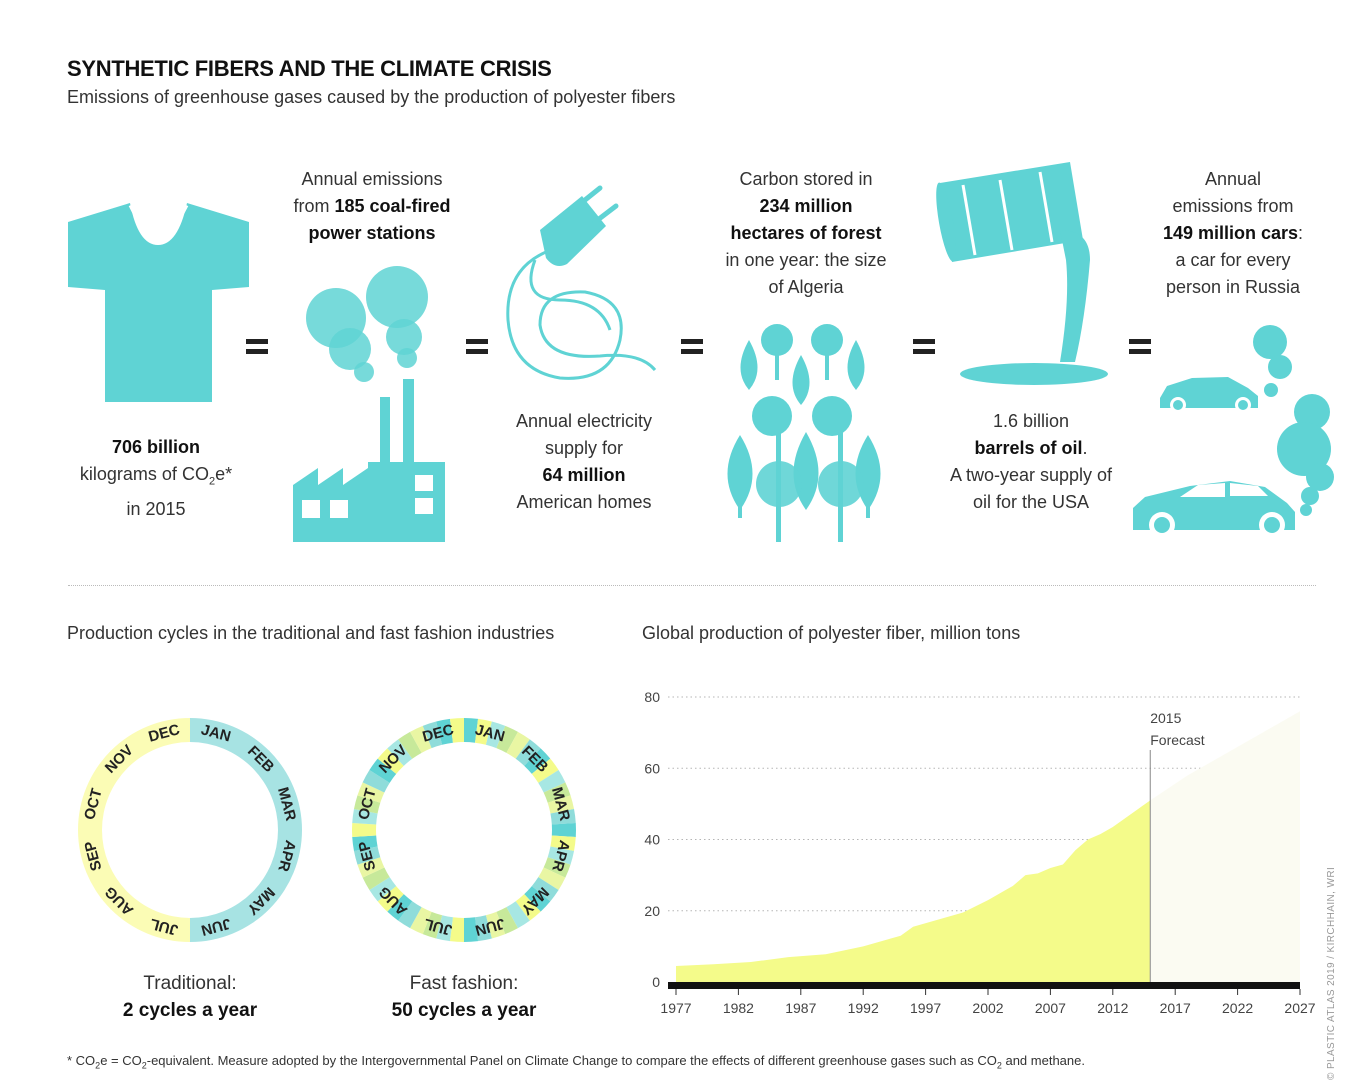 The width and height of the screenshot is (1369, 1080). What do you see at coordinates (158, 302) in the screenshot?
I see `tshirt-icon` at bounding box center [158, 302].